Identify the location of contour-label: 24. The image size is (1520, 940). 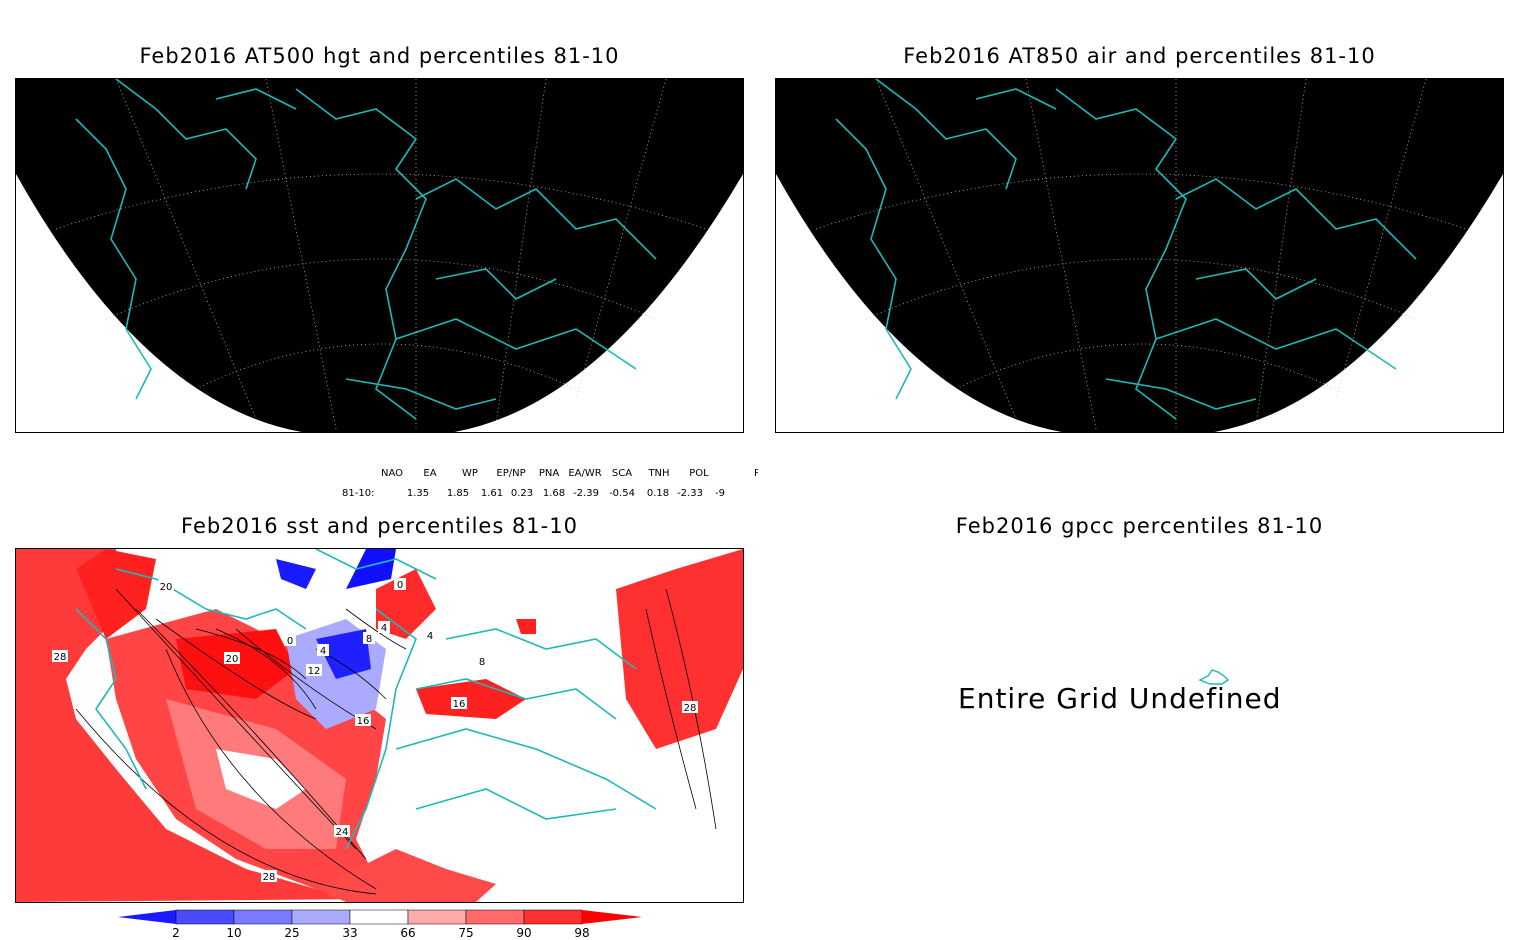
(342, 831).